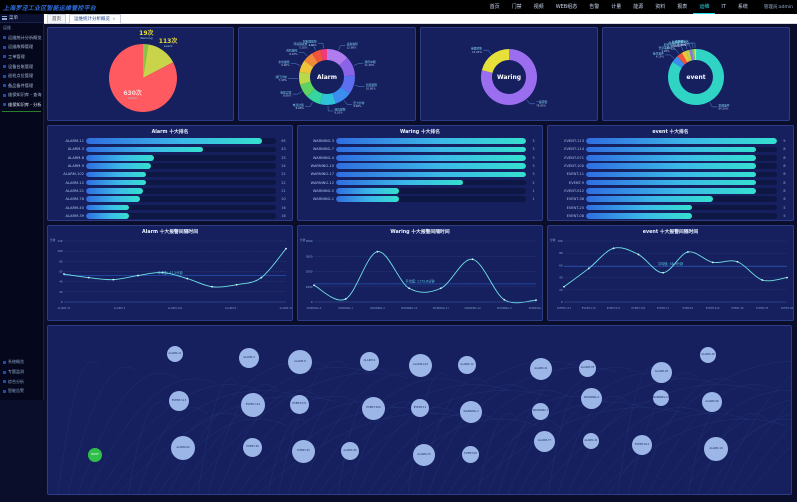 The height and width of the screenshot is (502, 797). I want to click on network-node: EVENT-100, so click(373, 408).